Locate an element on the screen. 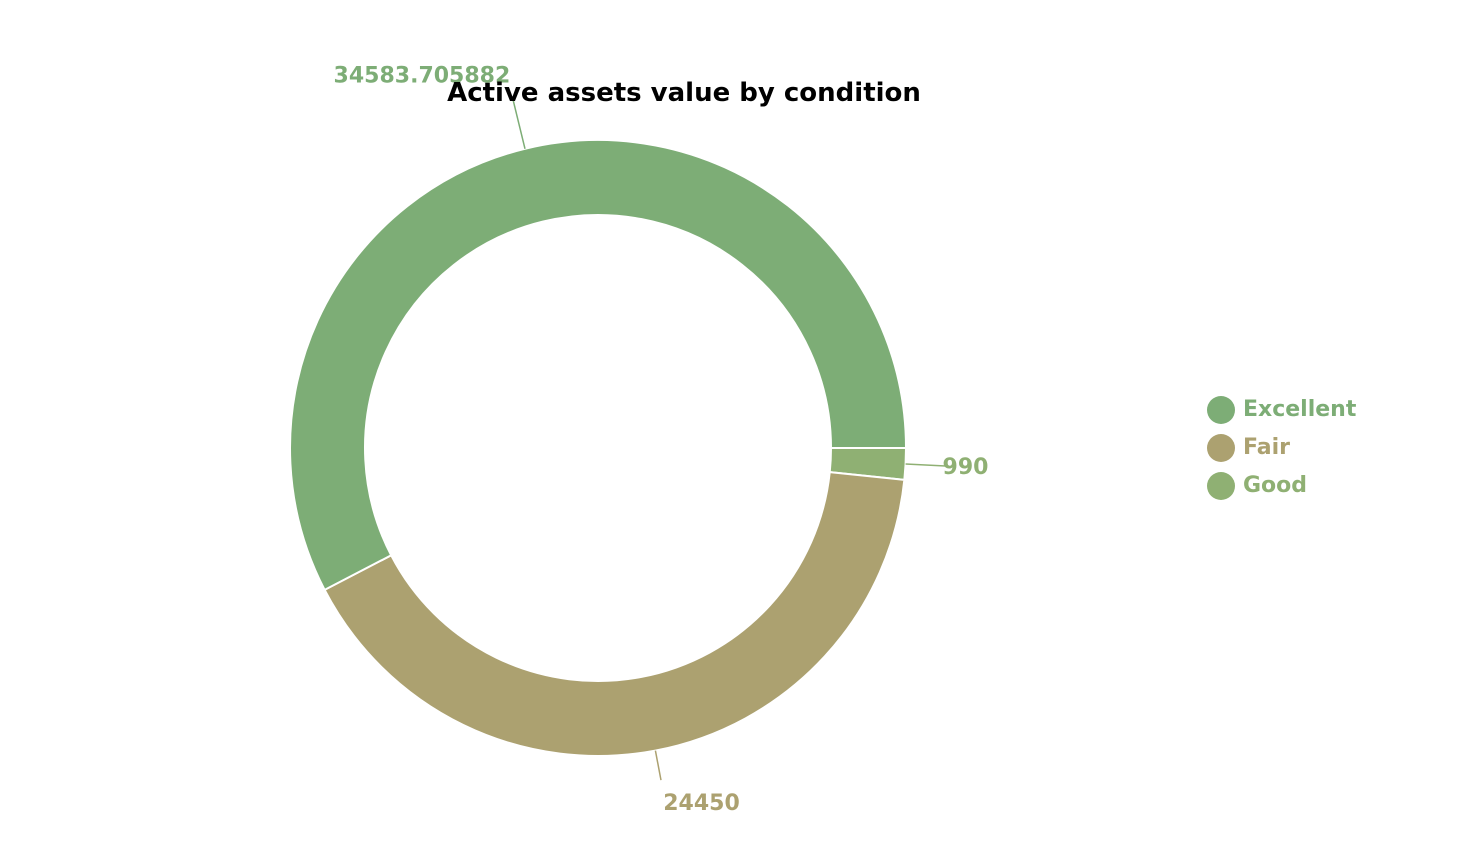 This screenshot has width=1462, height=848. legend: Excellent Fair Good is located at coordinates (1282, 448).